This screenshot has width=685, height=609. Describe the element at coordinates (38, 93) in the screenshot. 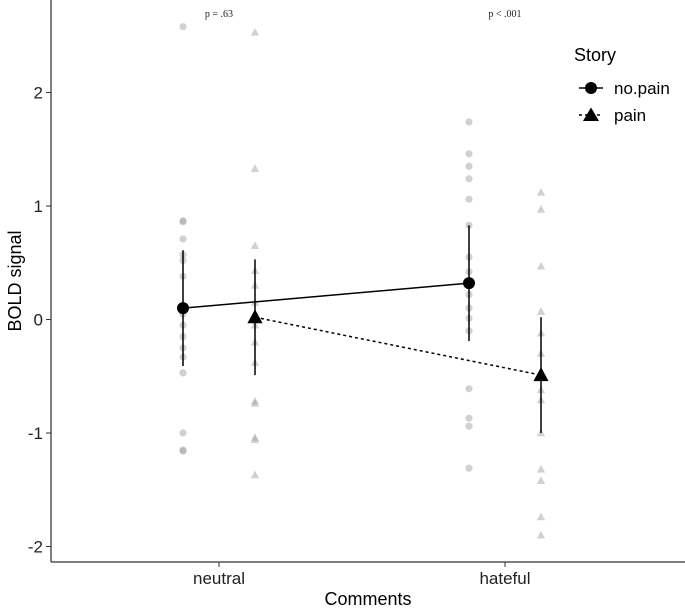

I see `y-tick-label: 2` at that location.